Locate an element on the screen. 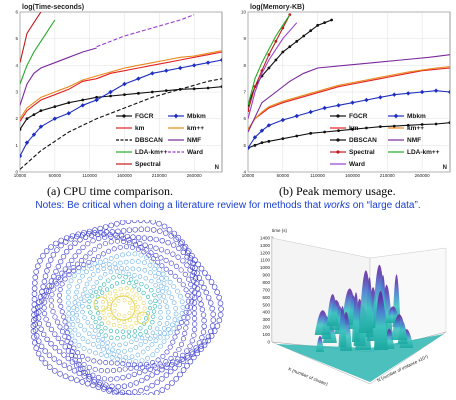  cpu-x-tick-label: 210000 is located at coordinates (160, 175).